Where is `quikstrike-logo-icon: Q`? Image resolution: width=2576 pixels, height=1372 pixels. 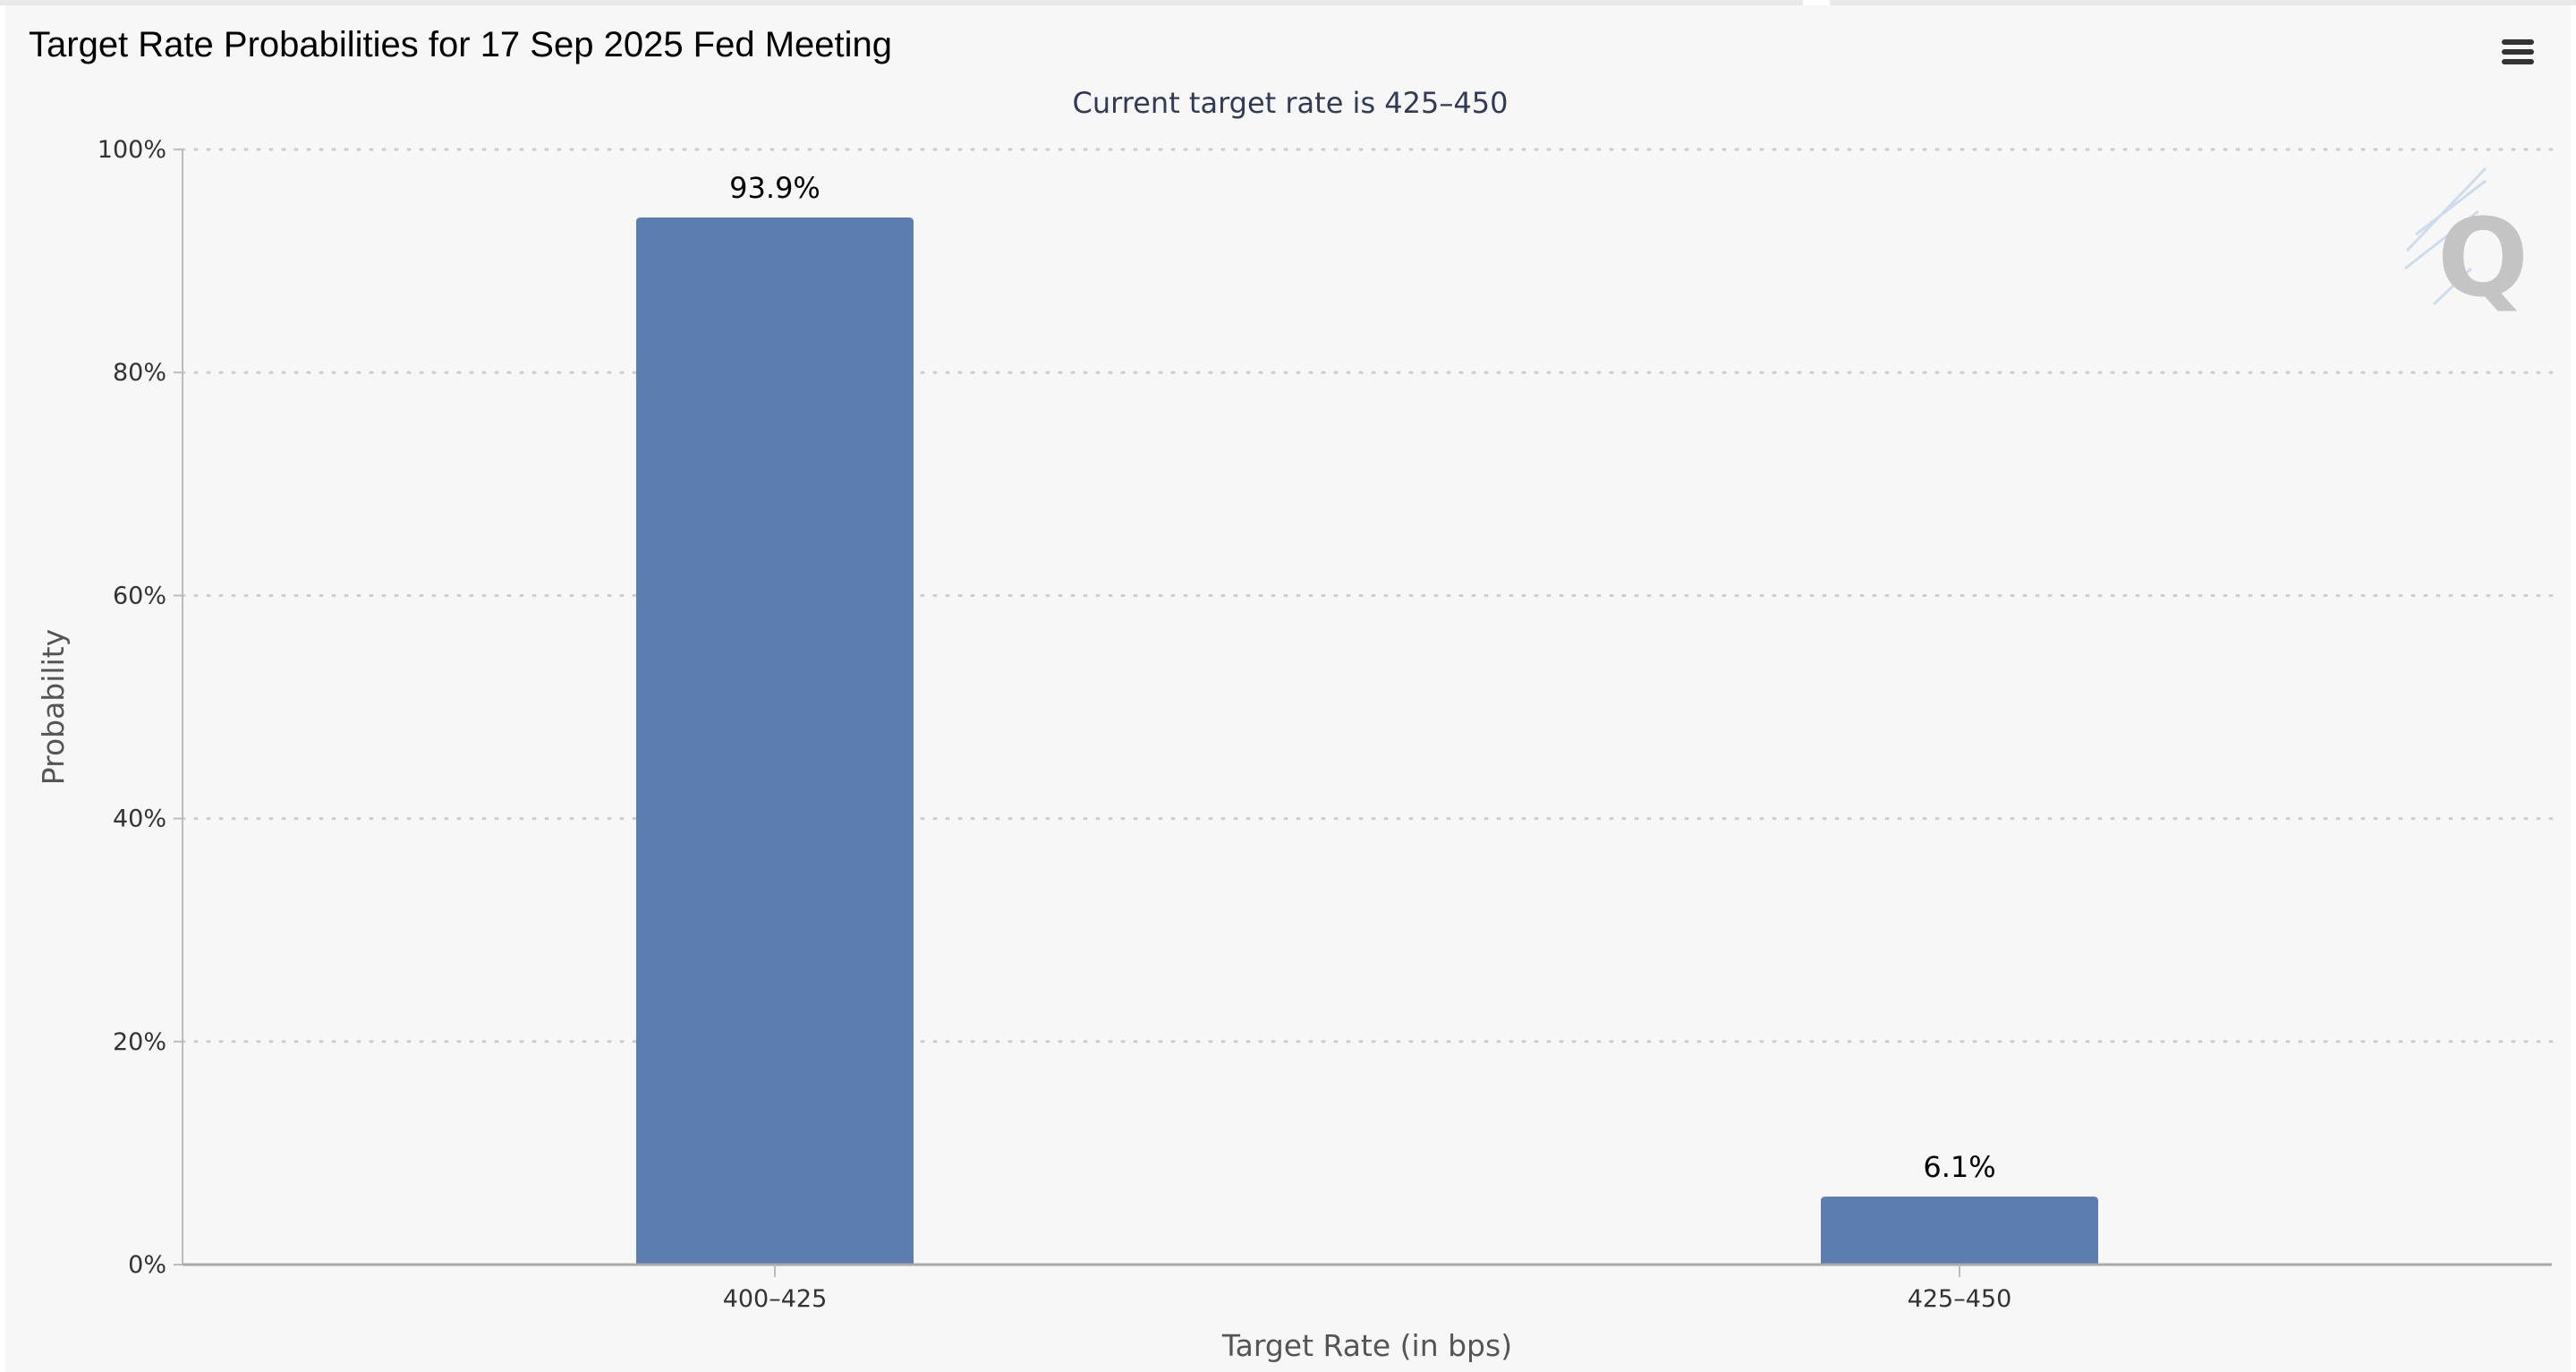 quikstrike-logo-icon: Q is located at coordinates (2466, 243).